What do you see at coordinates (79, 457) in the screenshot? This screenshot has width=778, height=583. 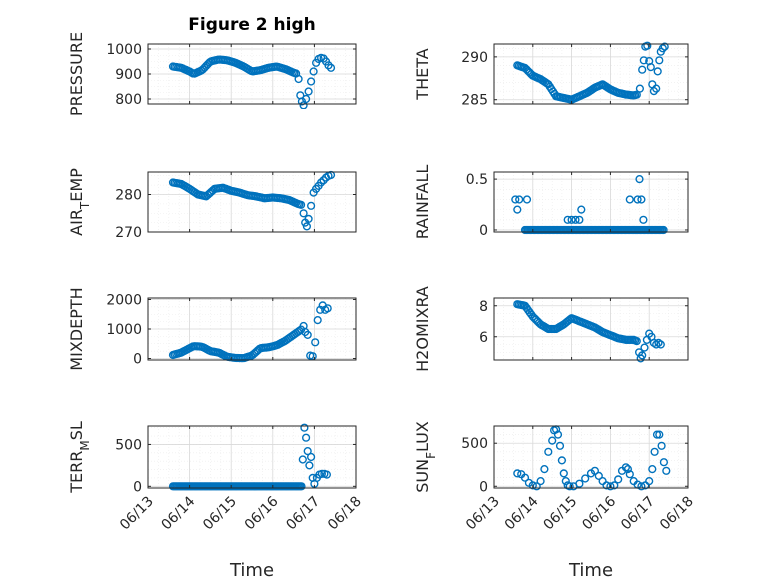 I see `y-axis-label: TERRMSL` at bounding box center [79, 457].